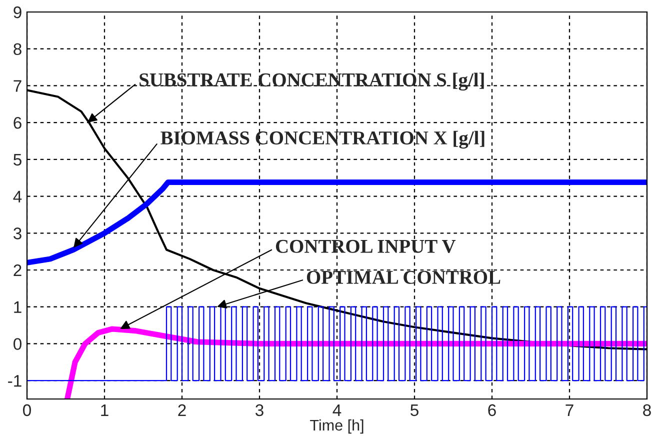 The width and height of the screenshot is (657, 441). Describe the element at coordinates (15, 381) in the screenshot. I see `y-tick-label: -1` at that location.